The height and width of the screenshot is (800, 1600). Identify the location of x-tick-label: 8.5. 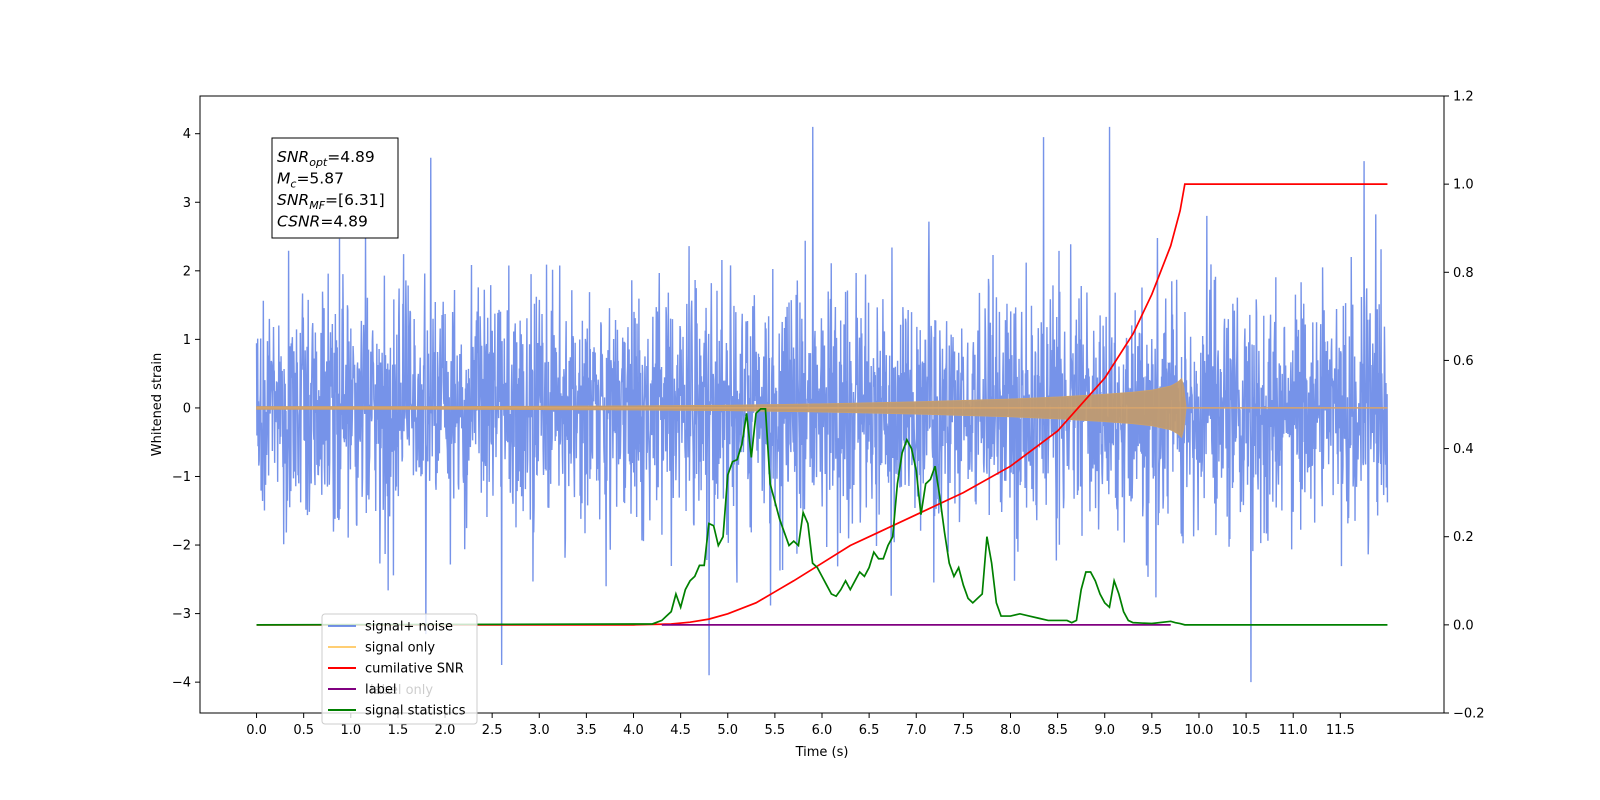
(1057, 730).